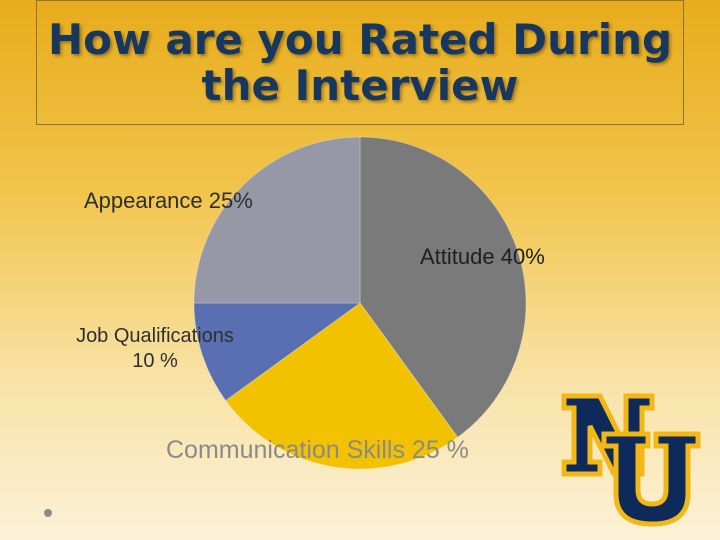  I want to click on pie-slice-communication-skills, so click(342, 386).